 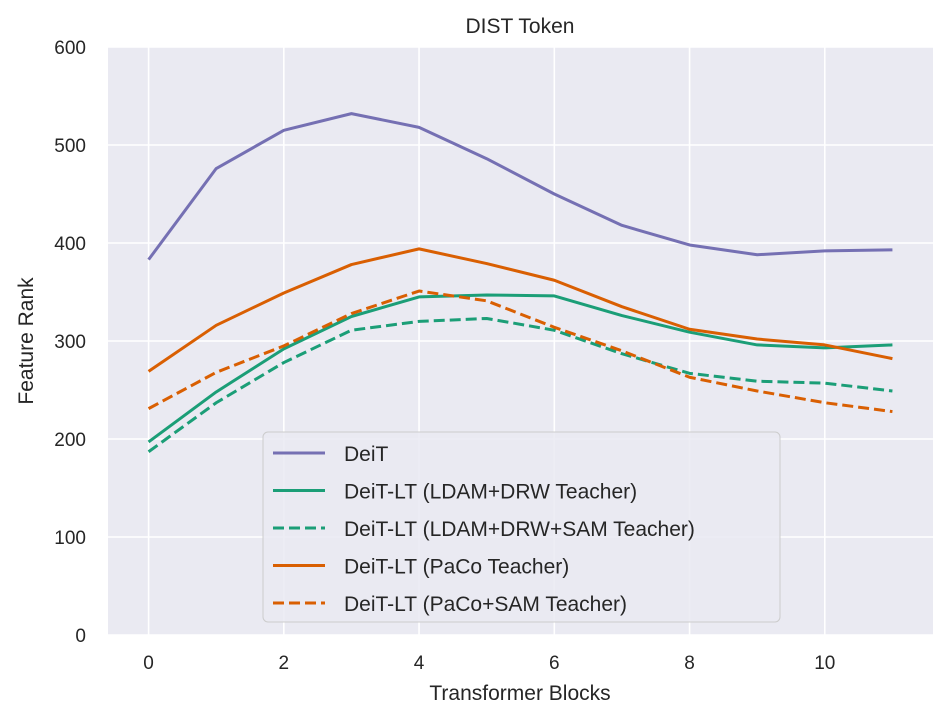 What do you see at coordinates (70, 244) in the screenshot?
I see `y-tick-label: 400` at bounding box center [70, 244].